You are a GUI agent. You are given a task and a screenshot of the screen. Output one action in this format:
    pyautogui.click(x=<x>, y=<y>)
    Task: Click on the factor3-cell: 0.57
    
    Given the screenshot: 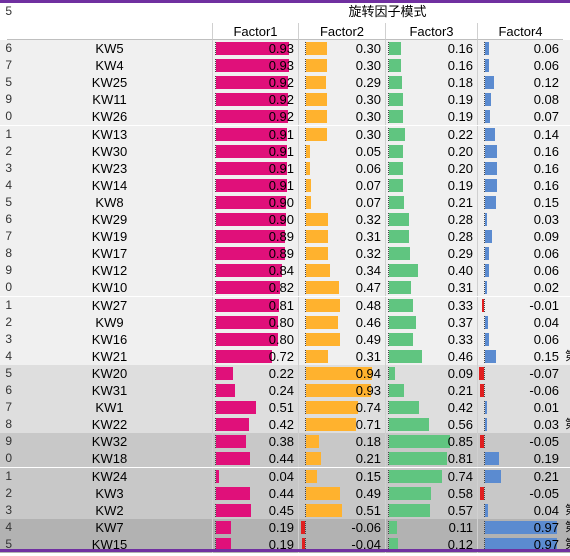 What is the action you would take?
    pyautogui.click(x=431, y=510)
    